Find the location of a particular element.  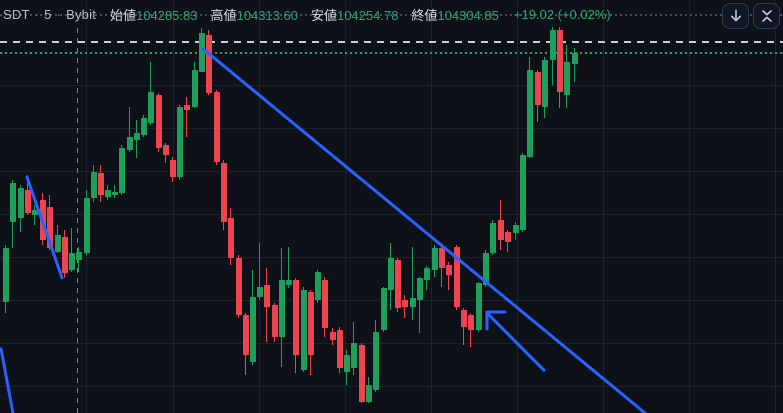

exchange-label: Bybit is located at coordinates (81, 14).